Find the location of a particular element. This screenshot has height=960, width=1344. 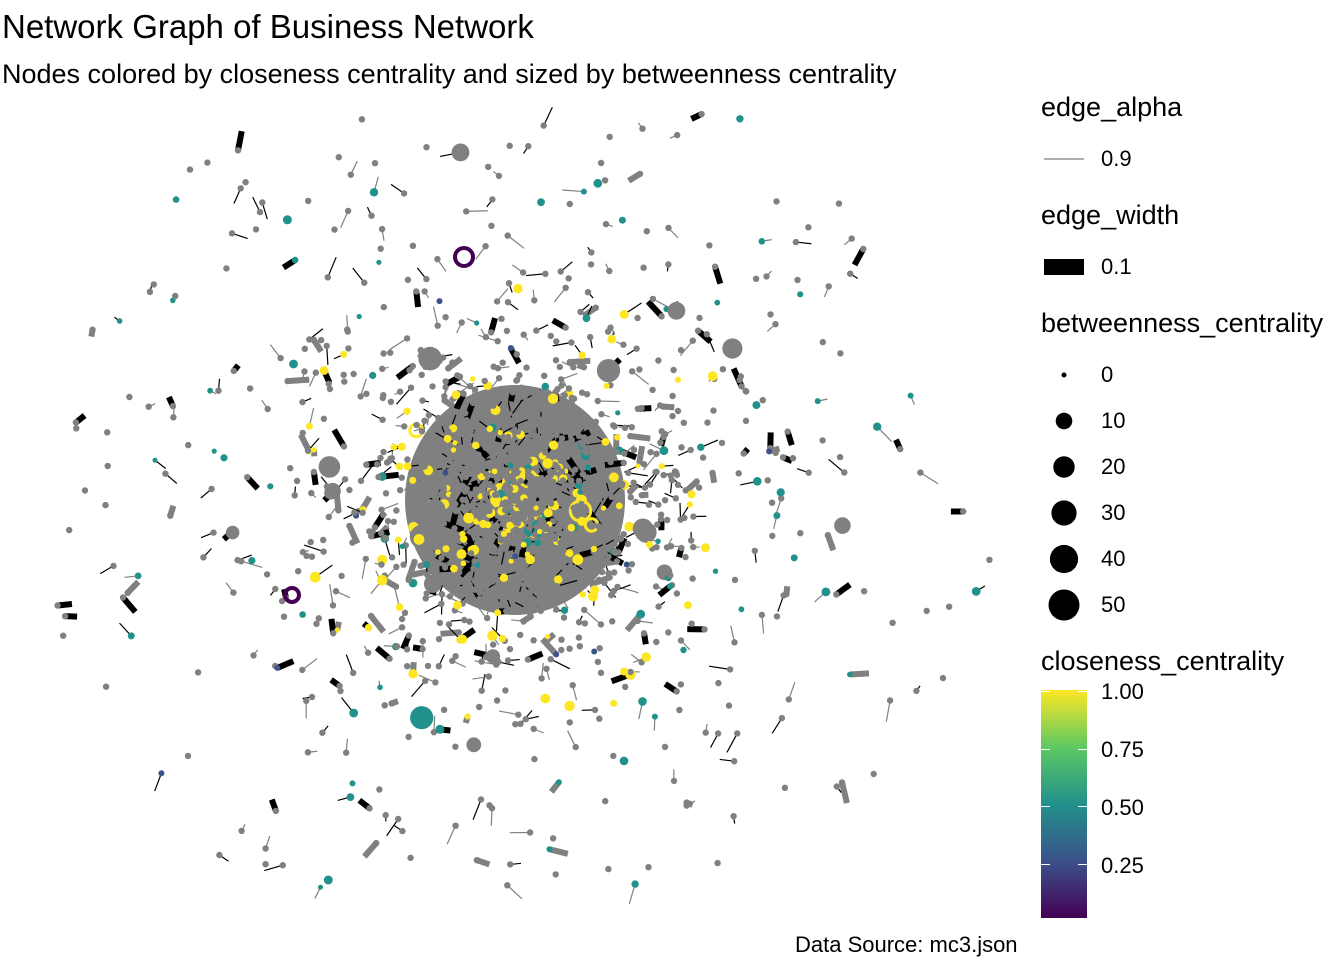

legend-betweenness-row-40: 40 is located at coordinates (1083, 559).